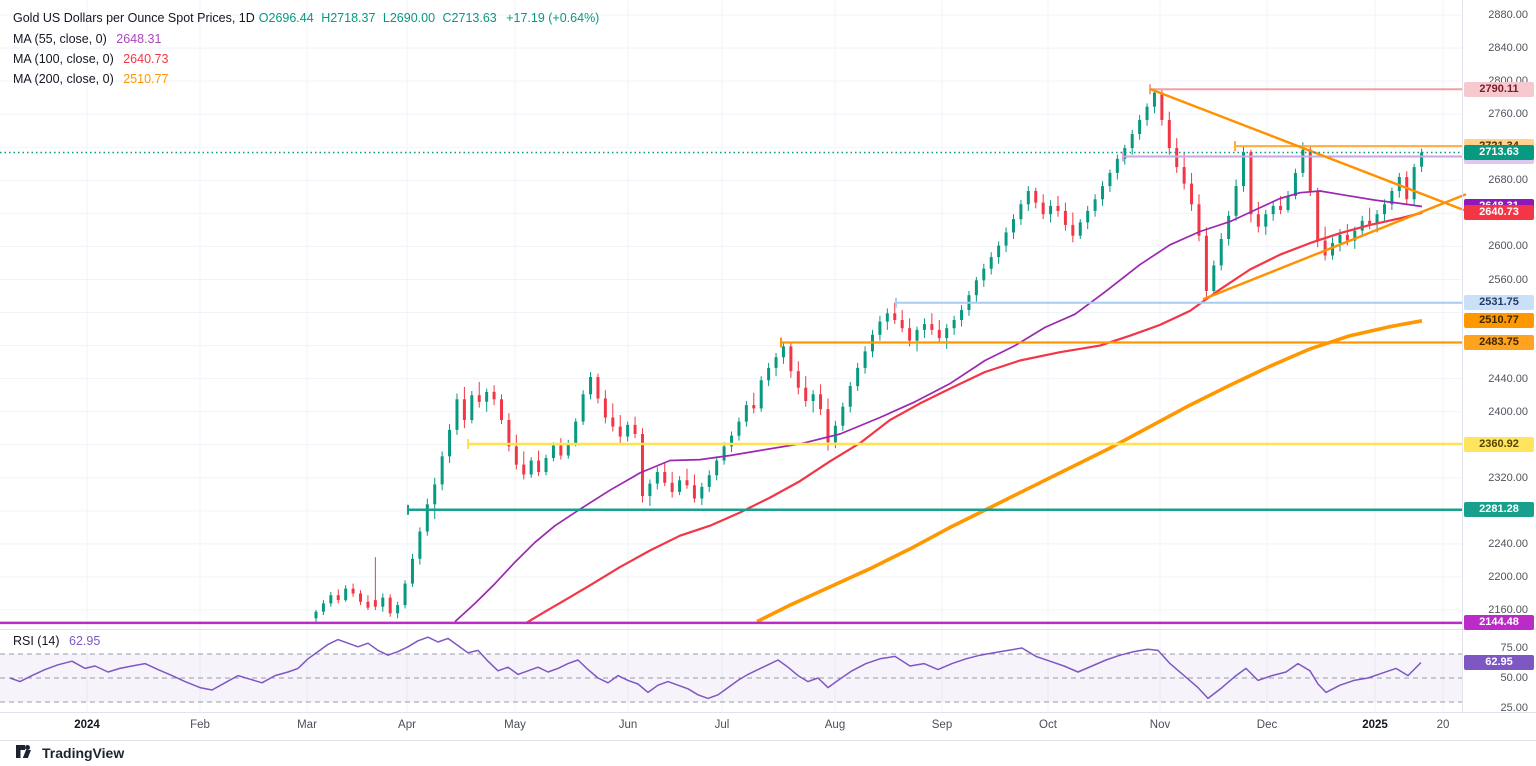 The image size is (1536, 766). What do you see at coordinates (768, 629) in the screenshot?
I see `pane-separator` at bounding box center [768, 629].